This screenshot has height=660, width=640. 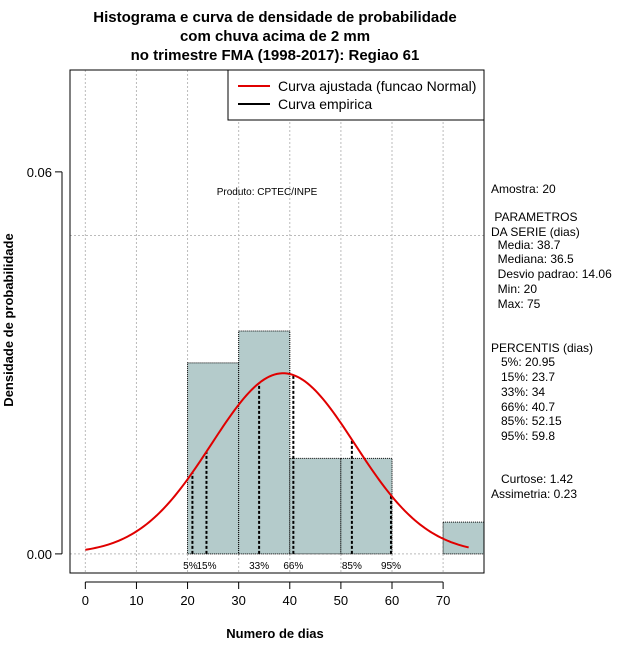 What do you see at coordinates (39, 172) in the screenshot?
I see `y-tick-label-1: 0.06` at bounding box center [39, 172].